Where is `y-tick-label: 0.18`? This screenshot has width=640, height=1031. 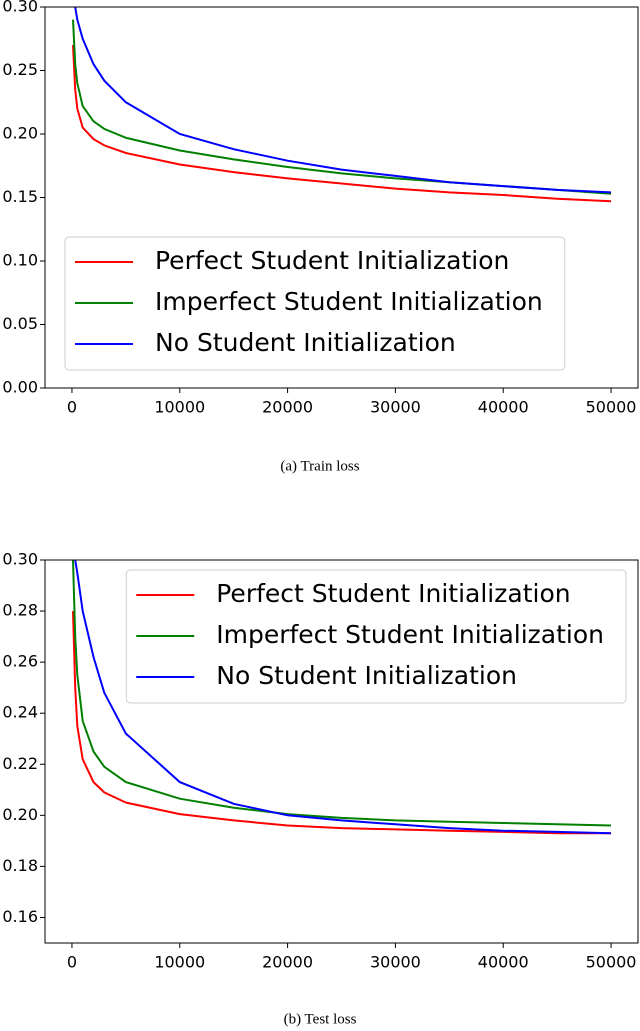 y-tick-label: 0.18 is located at coordinates (20, 865).